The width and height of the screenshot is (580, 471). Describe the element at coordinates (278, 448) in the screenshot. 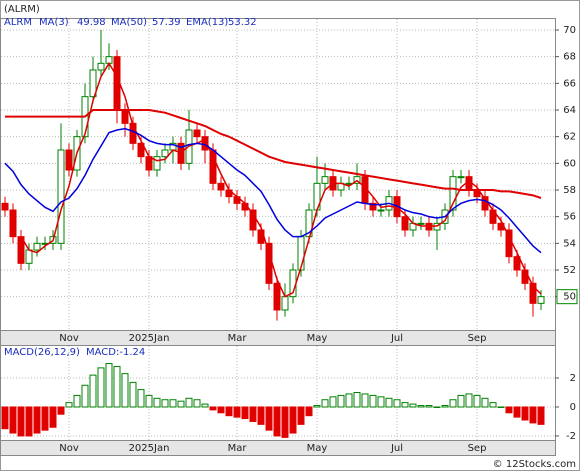

I see `date-strip` at that location.